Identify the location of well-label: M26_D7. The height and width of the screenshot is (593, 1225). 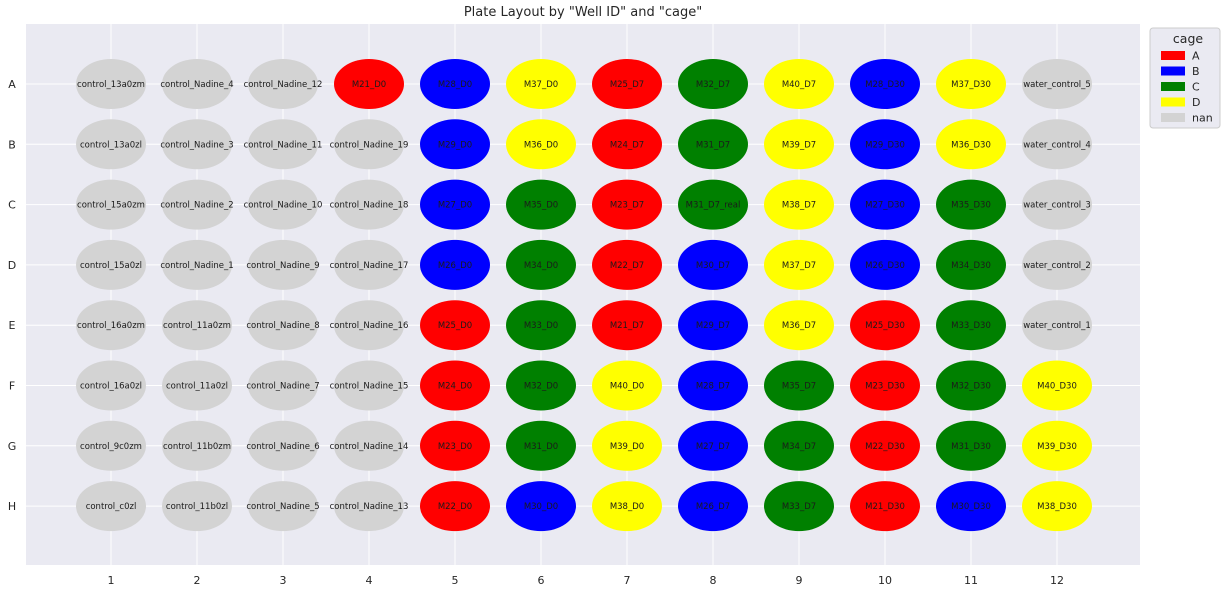
(713, 507).